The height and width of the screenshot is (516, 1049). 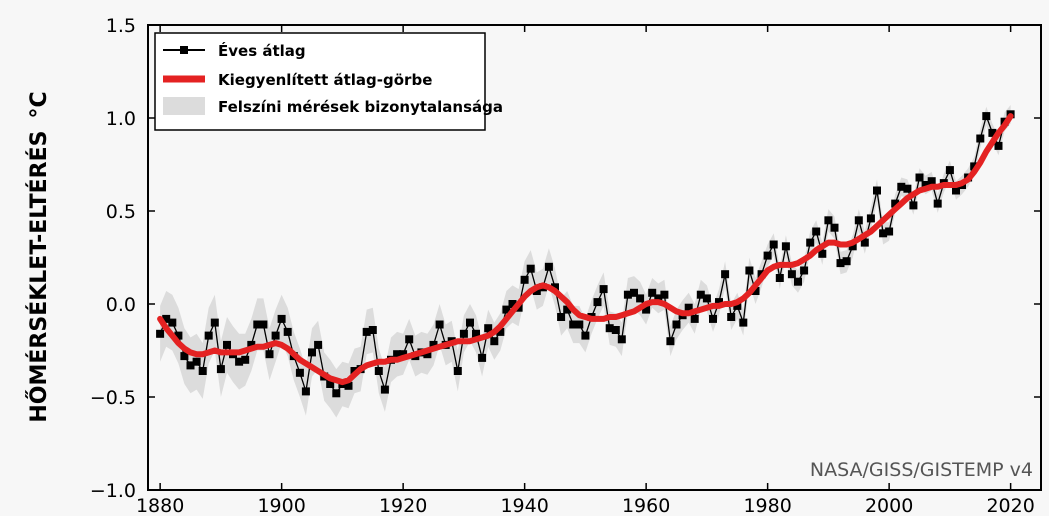 I want to click on x-tick-label: 1980, so click(x=767, y=505).